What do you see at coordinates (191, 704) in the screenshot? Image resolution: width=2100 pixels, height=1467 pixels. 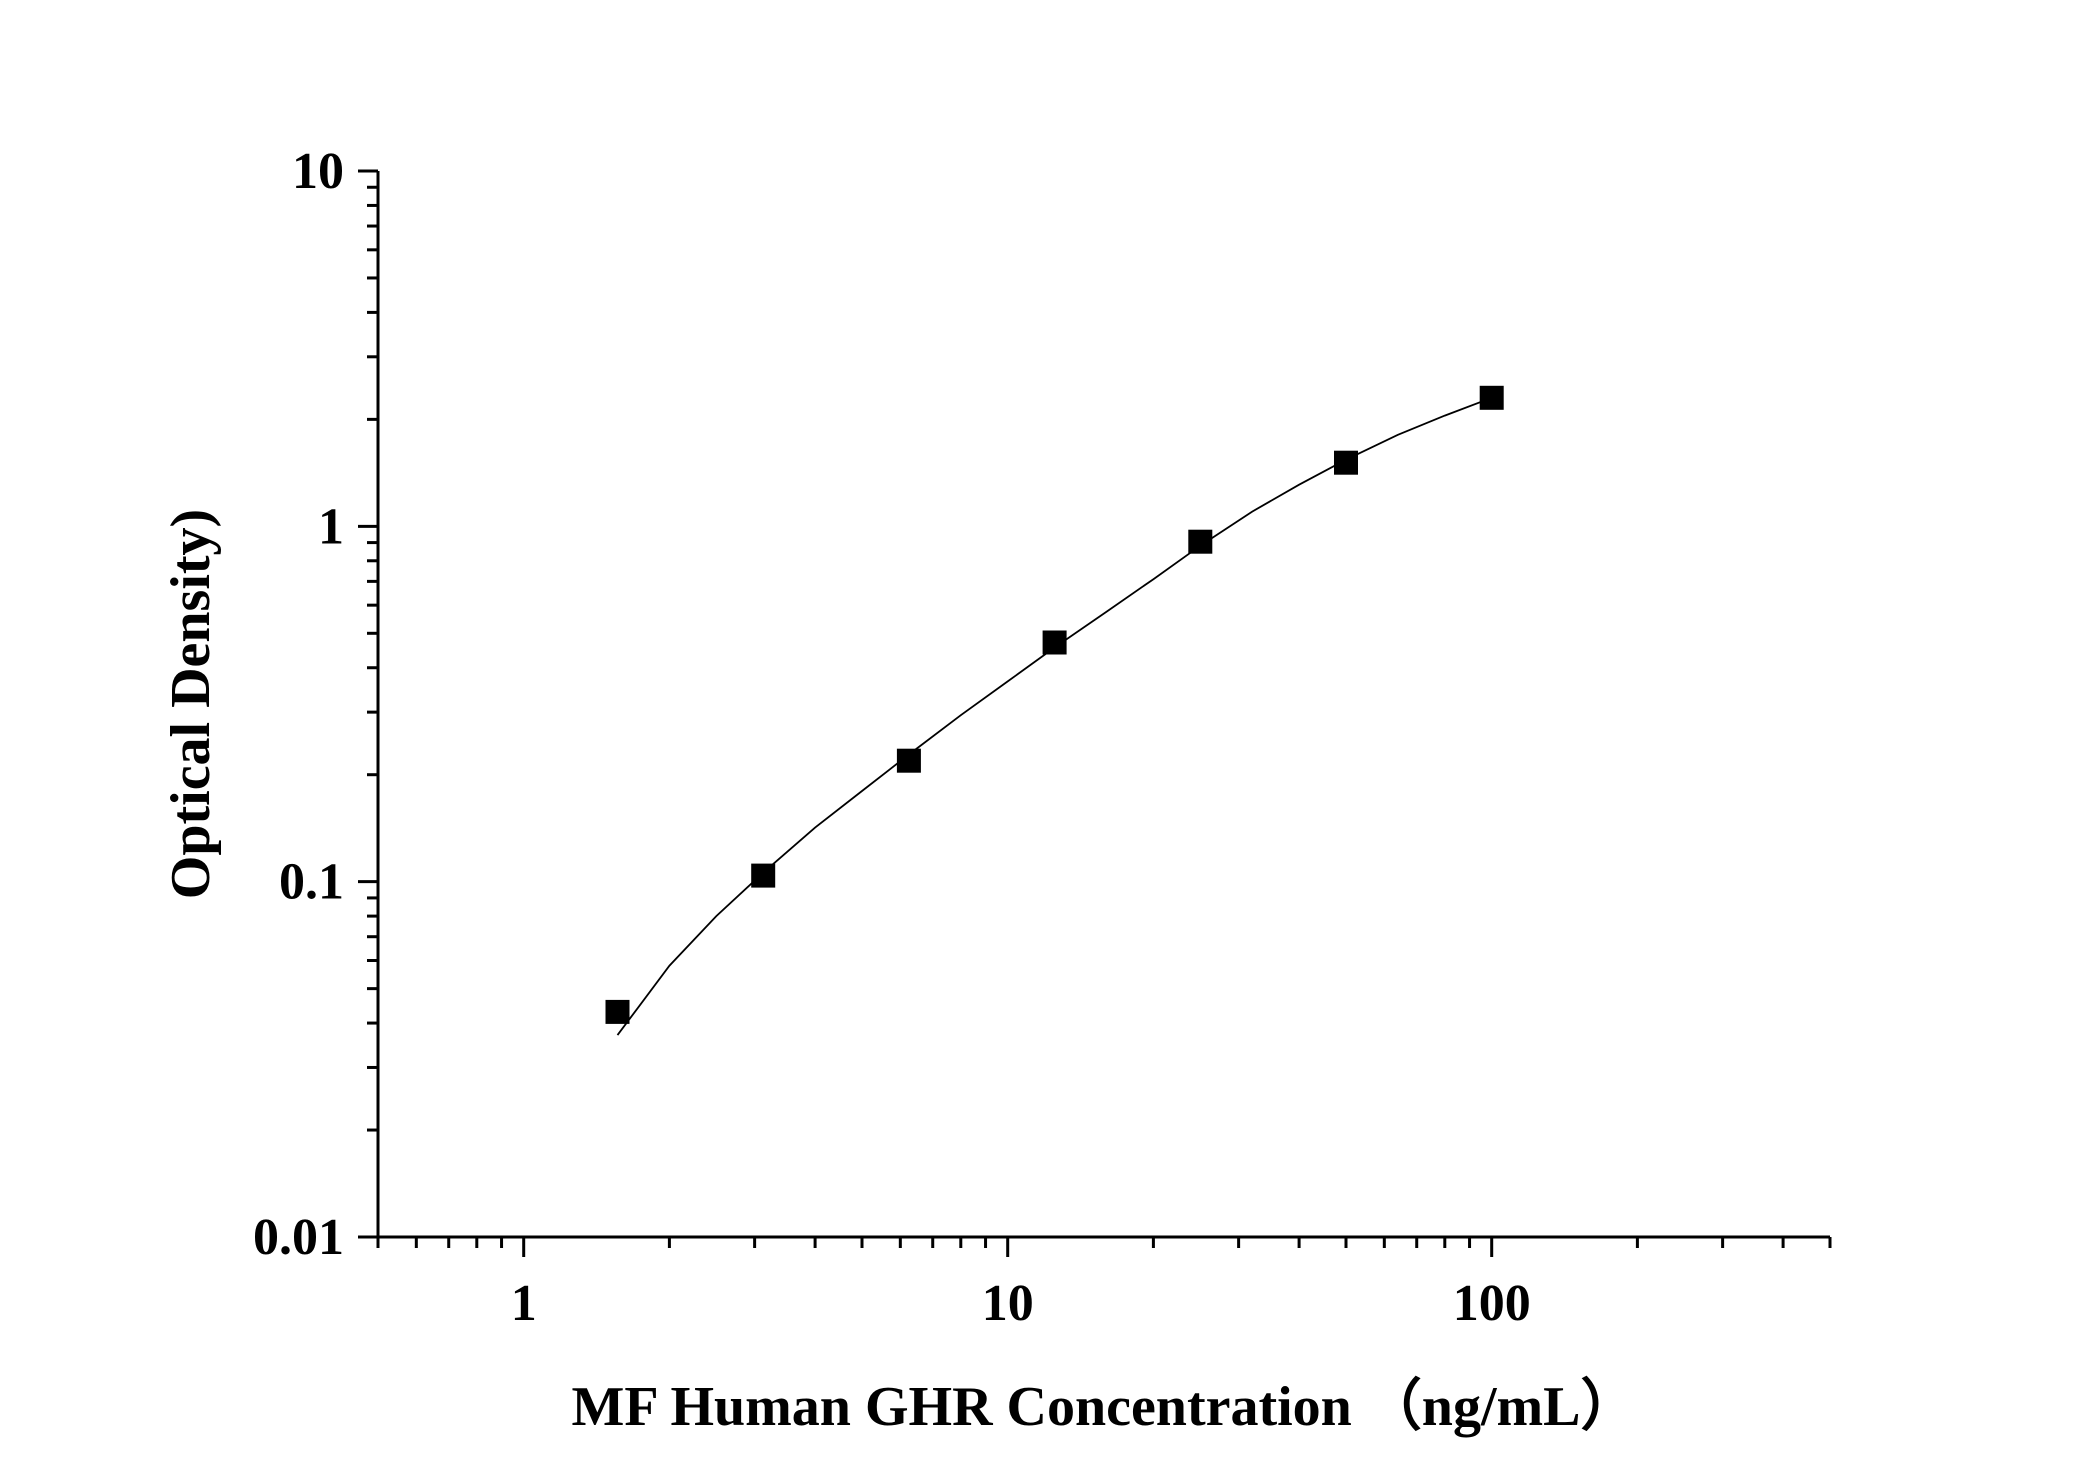 I see `y-axis-title: Optical Density)` at bounding box center [191, 704].